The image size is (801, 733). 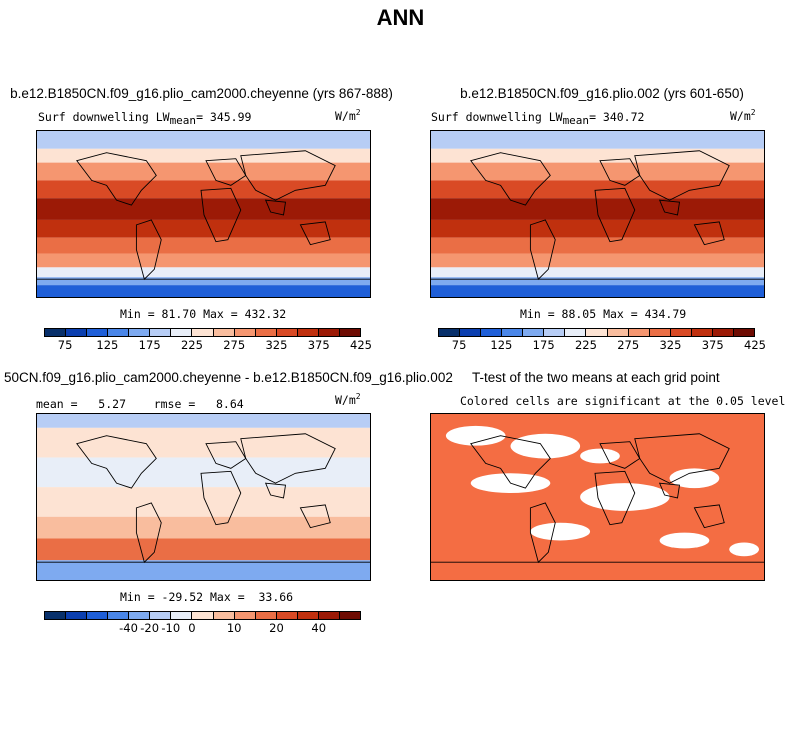 I want to click on panel2-colorbar-ticks: 75 125 175 225 275 325 375 425, so click(x=602, y=345).